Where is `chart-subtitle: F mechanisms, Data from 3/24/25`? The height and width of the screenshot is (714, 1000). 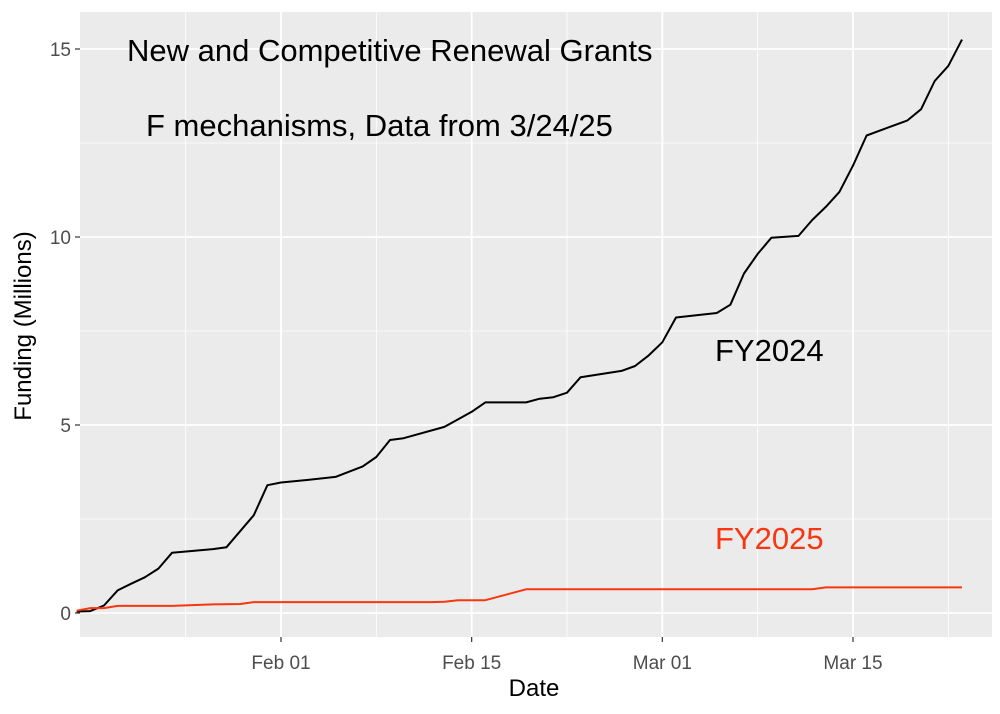 chart-subtitle: F mechanisms, Data from 3/24/25 is located at coordinates (379, 125).